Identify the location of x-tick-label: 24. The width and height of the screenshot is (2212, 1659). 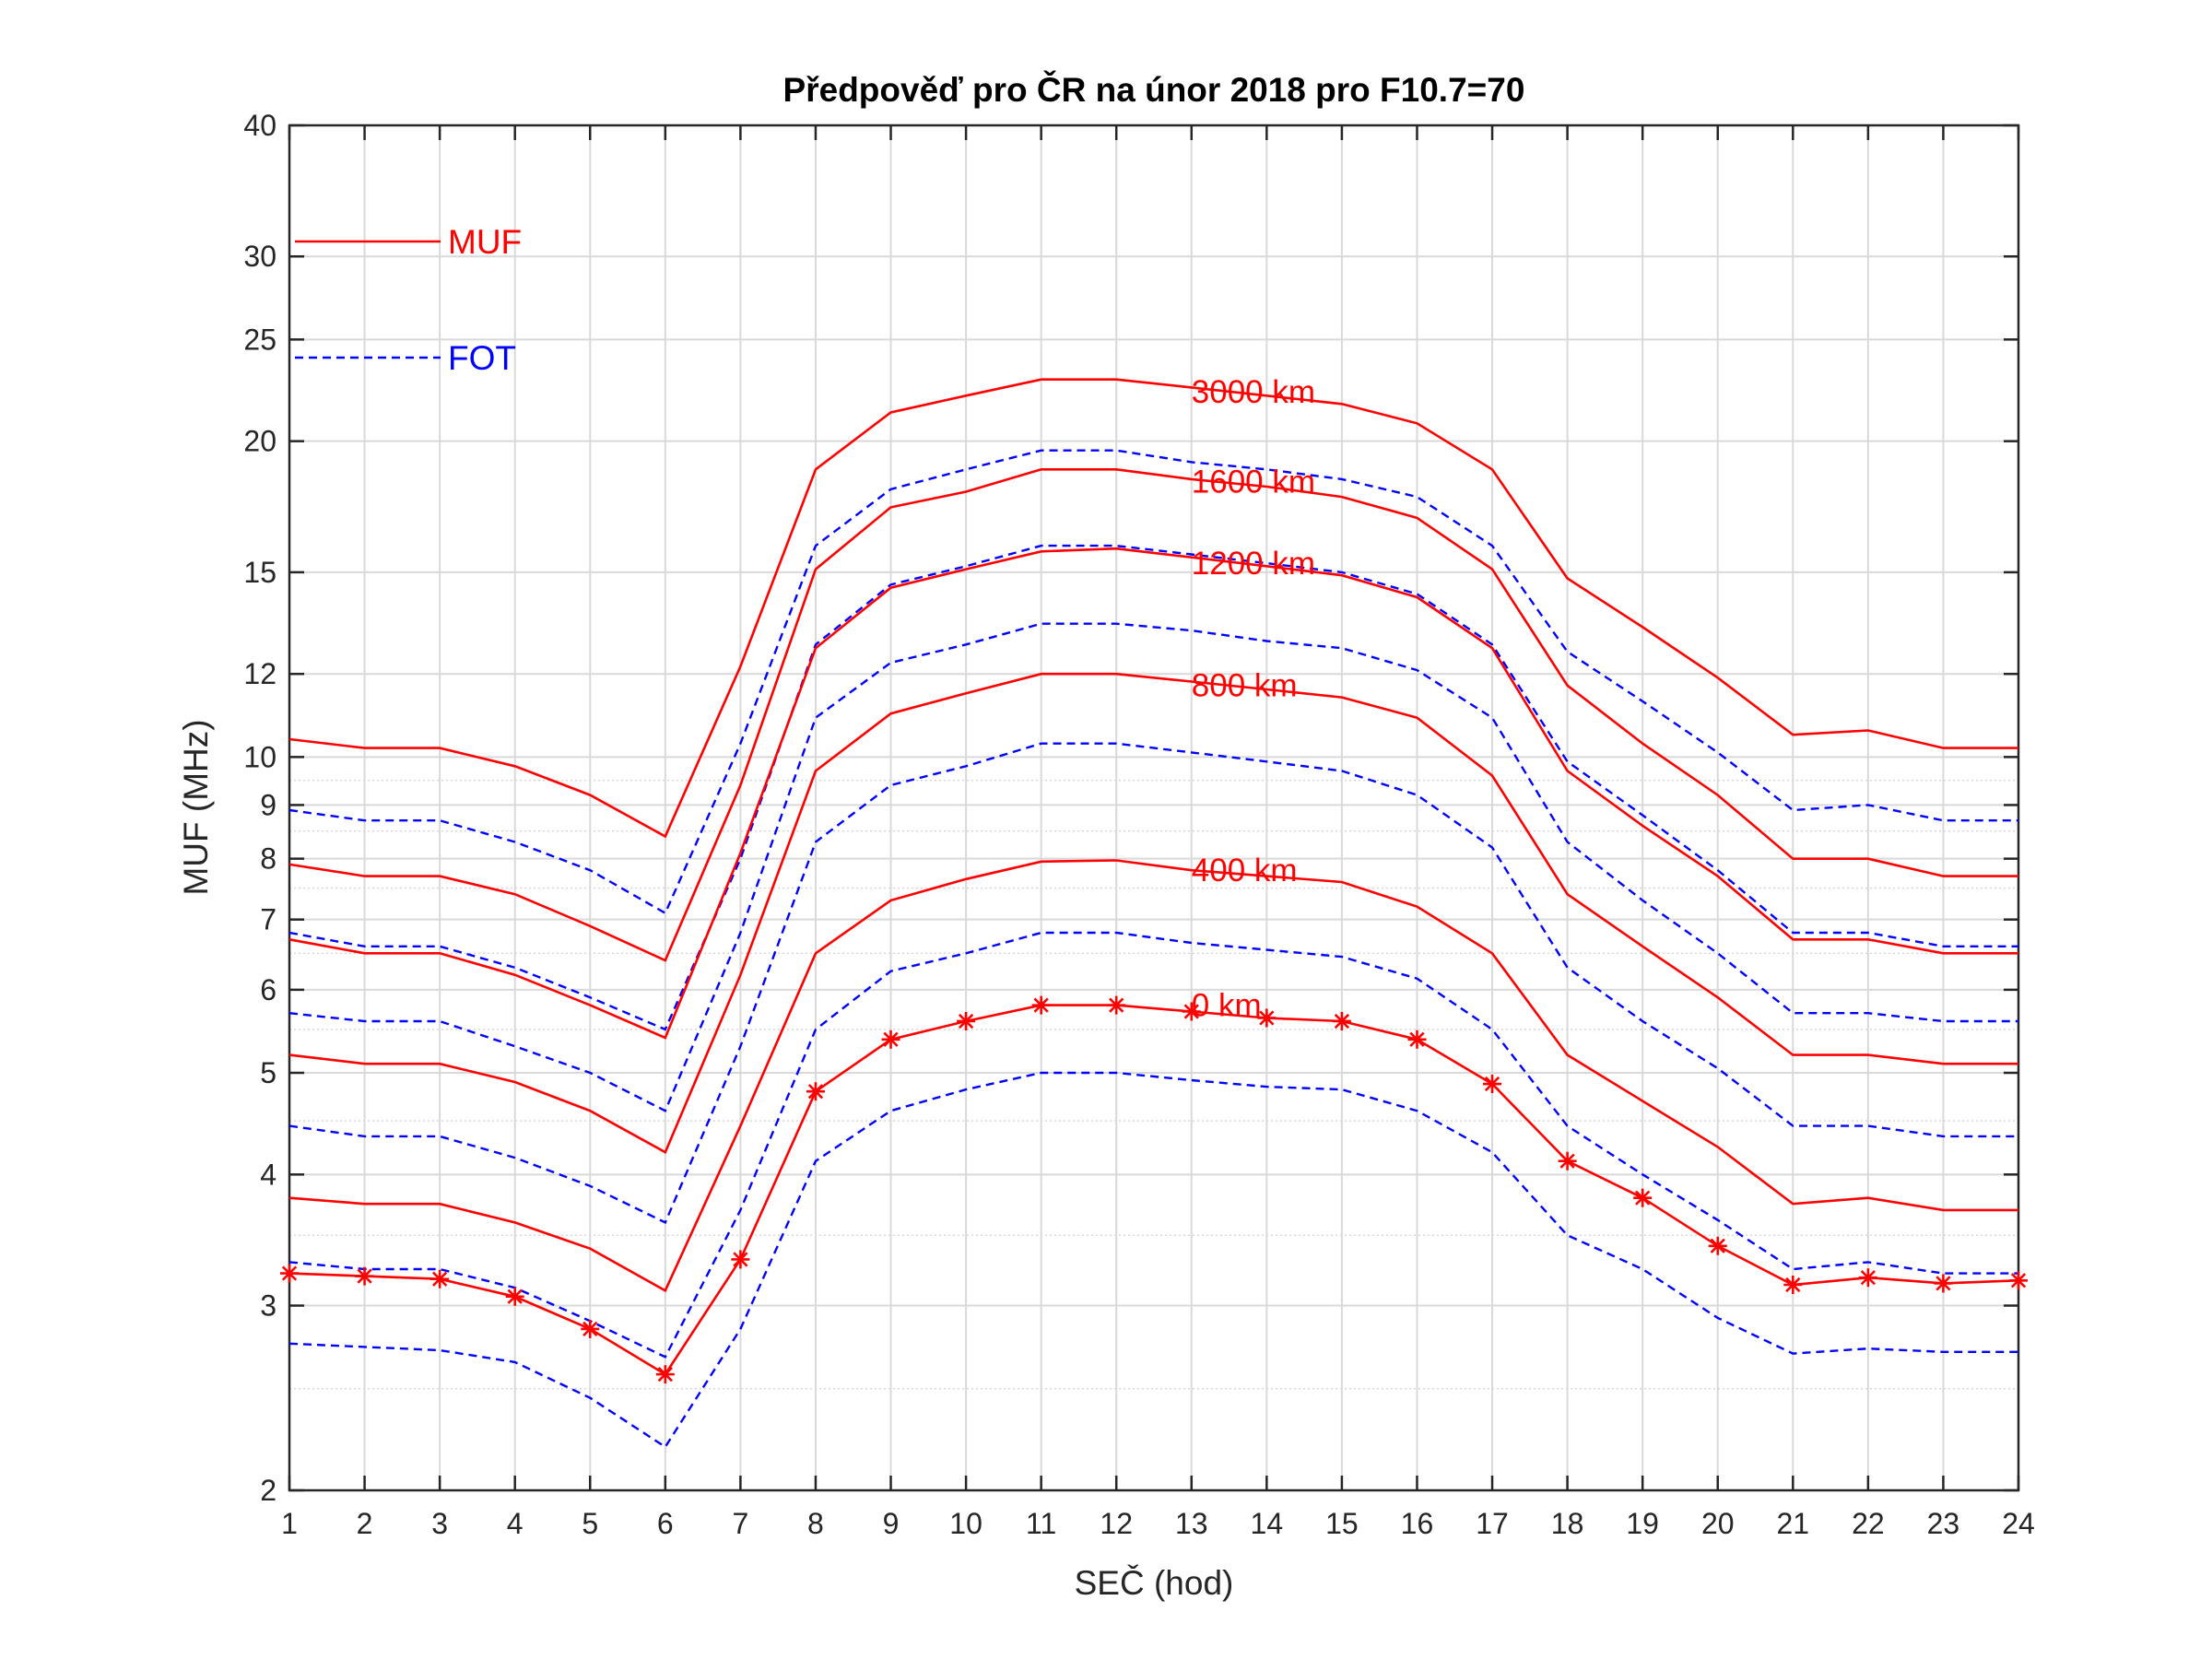
(2018, 1523).